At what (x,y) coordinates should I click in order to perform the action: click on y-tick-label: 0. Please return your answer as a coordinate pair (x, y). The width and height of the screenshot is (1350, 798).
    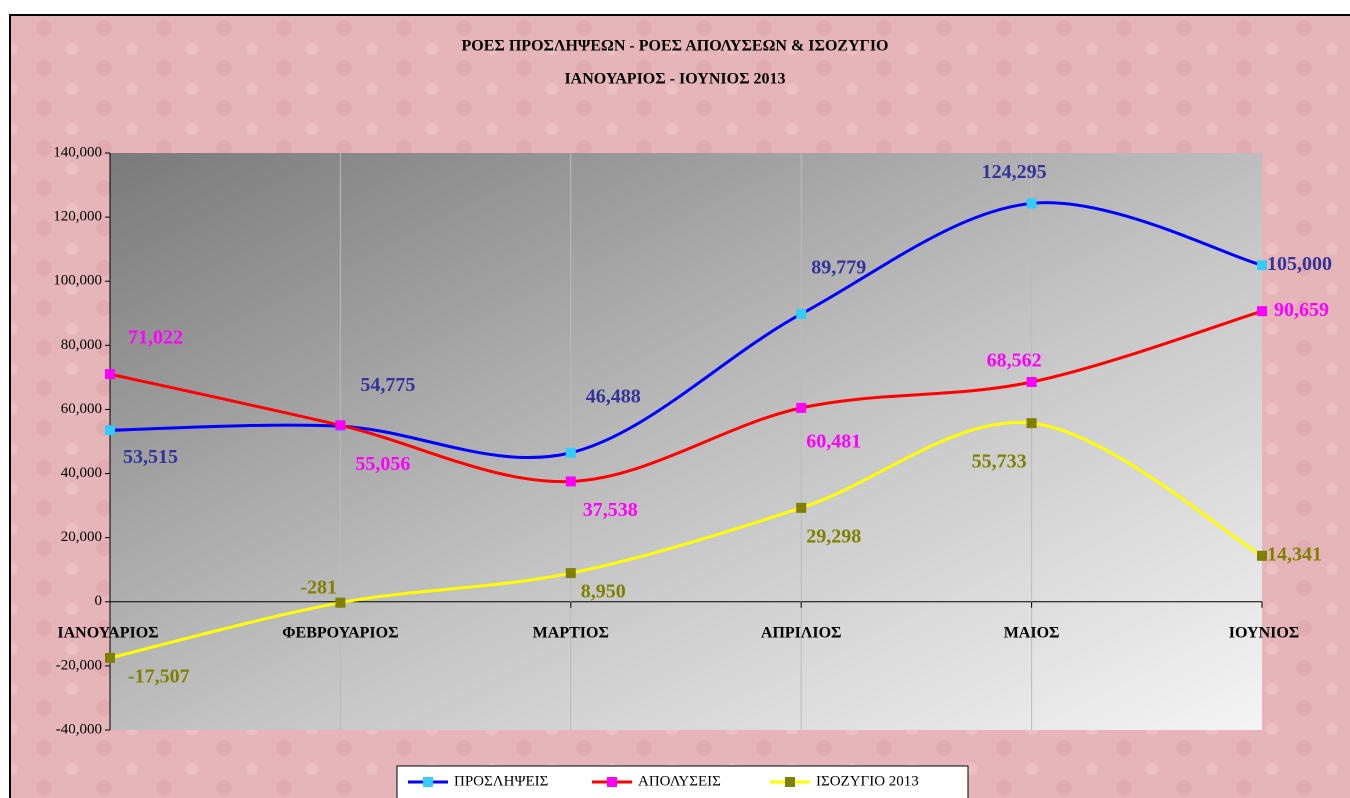
    Looking at the image, I should click on (99, 601).